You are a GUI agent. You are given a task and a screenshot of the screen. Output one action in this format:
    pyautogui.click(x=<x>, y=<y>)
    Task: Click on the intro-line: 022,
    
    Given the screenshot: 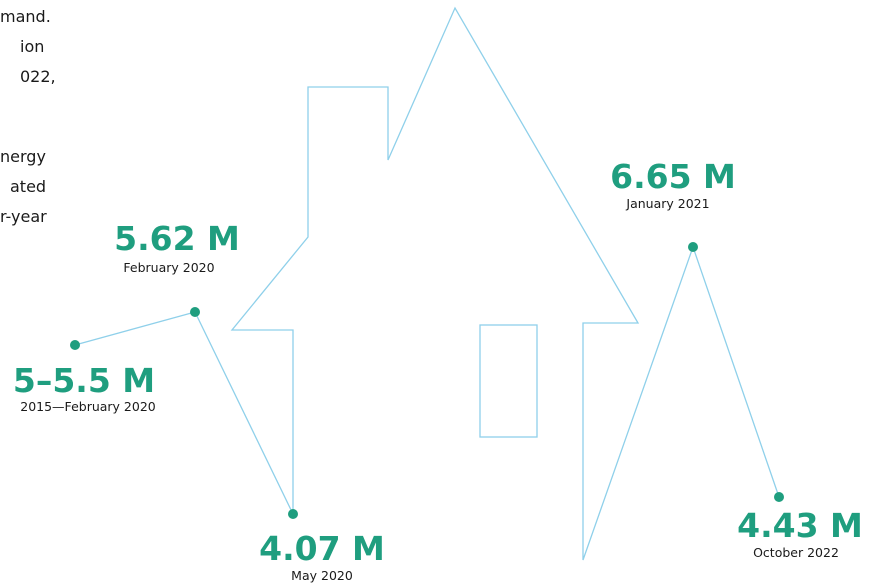 What is the action you would take?
    pyautogui.click(x=38, y=76)
    